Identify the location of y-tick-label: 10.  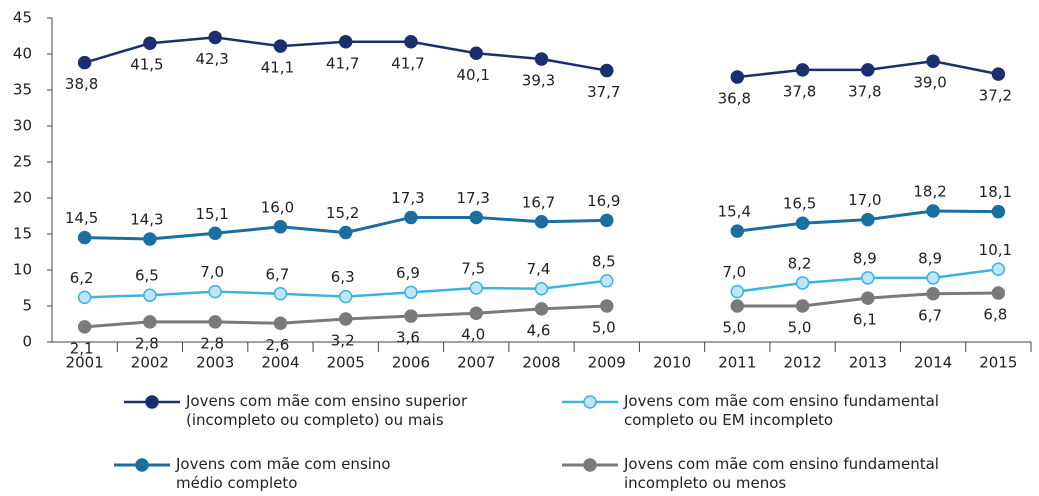
(22, 270).